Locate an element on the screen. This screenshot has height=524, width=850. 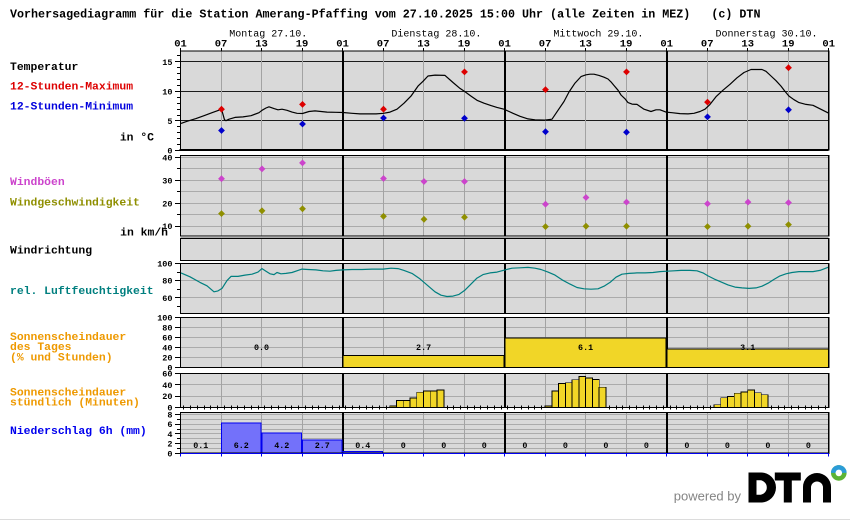
svg-text: 15 is located at coordinates (167, 63).